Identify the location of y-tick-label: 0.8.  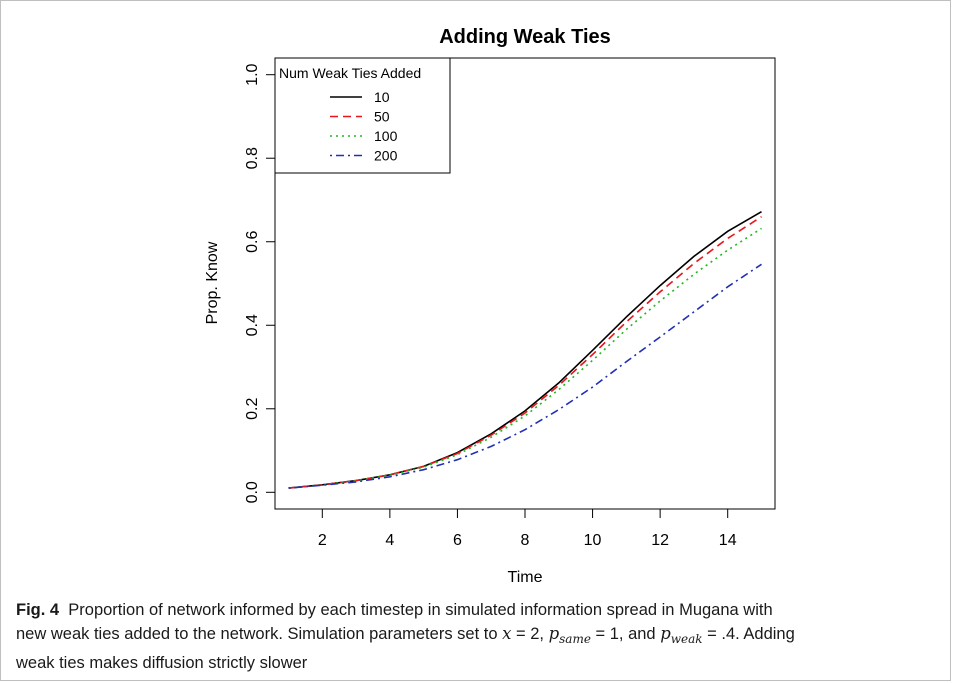
(252, 158).